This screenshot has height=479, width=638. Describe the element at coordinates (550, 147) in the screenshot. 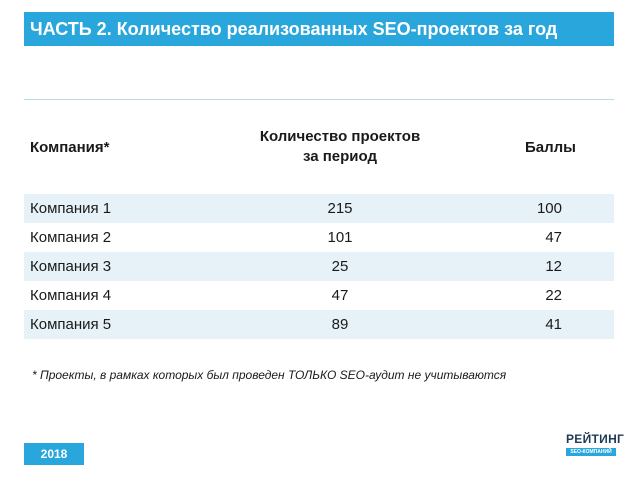

I see `header-points: Баллы` at that location.